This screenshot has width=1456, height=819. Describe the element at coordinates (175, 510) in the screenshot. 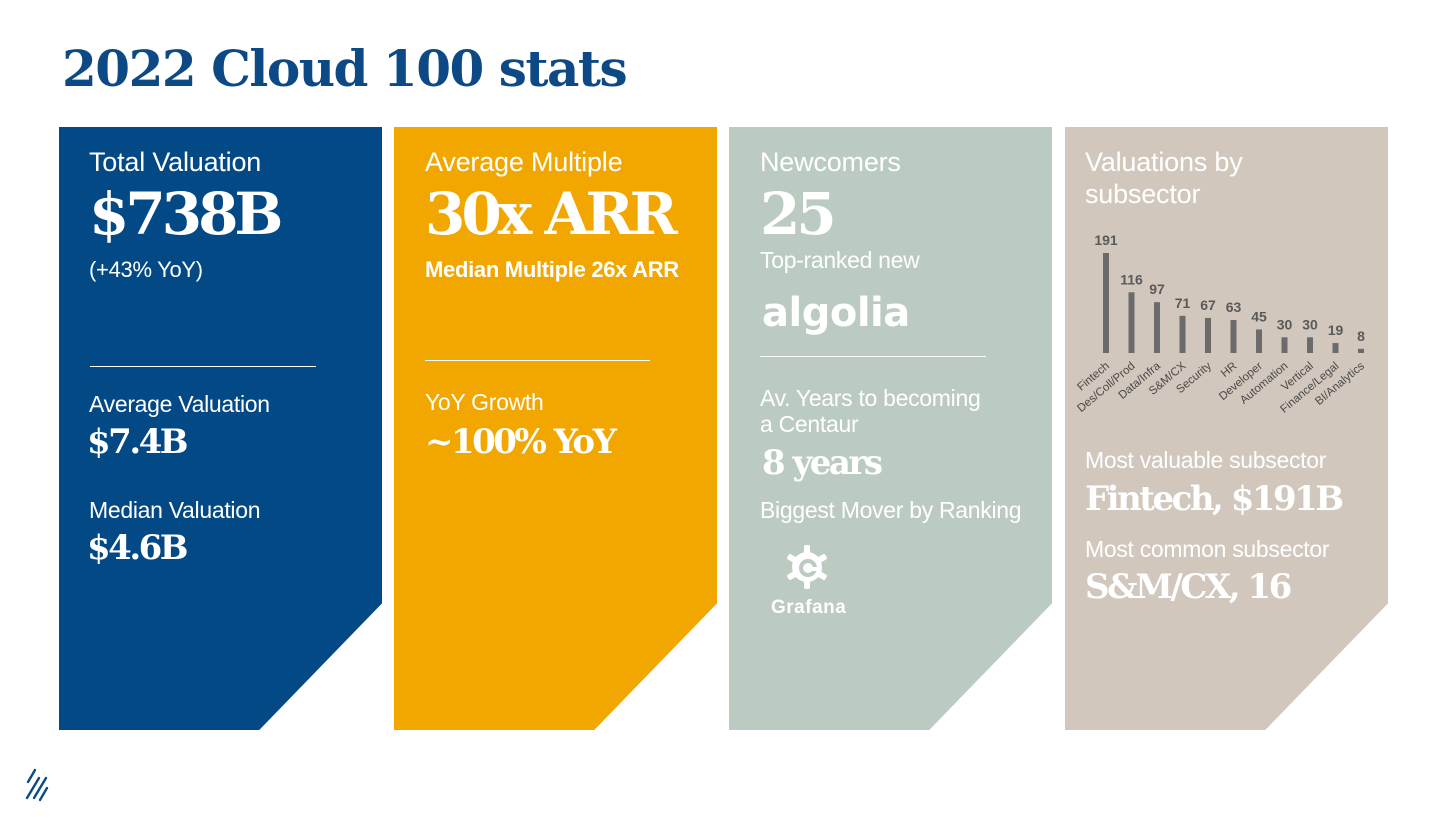

I see `median-valuation-label: Median Valuation` at that location.